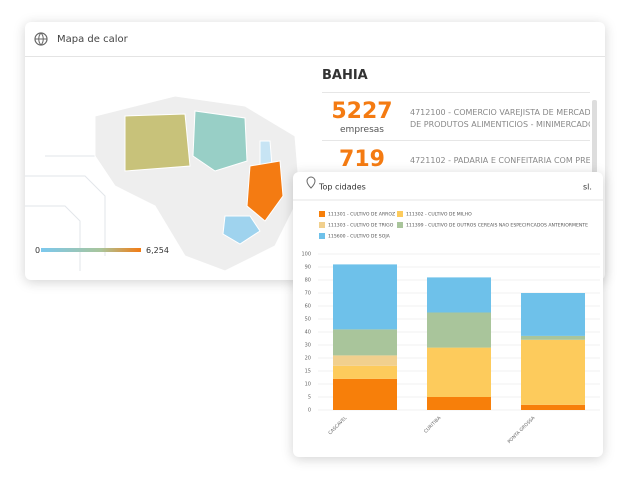  Describe the element at coordinates (359, 237) in the screenshot. I see `legend-label: 115600 - CULTIVO DE SOJA` at that location.